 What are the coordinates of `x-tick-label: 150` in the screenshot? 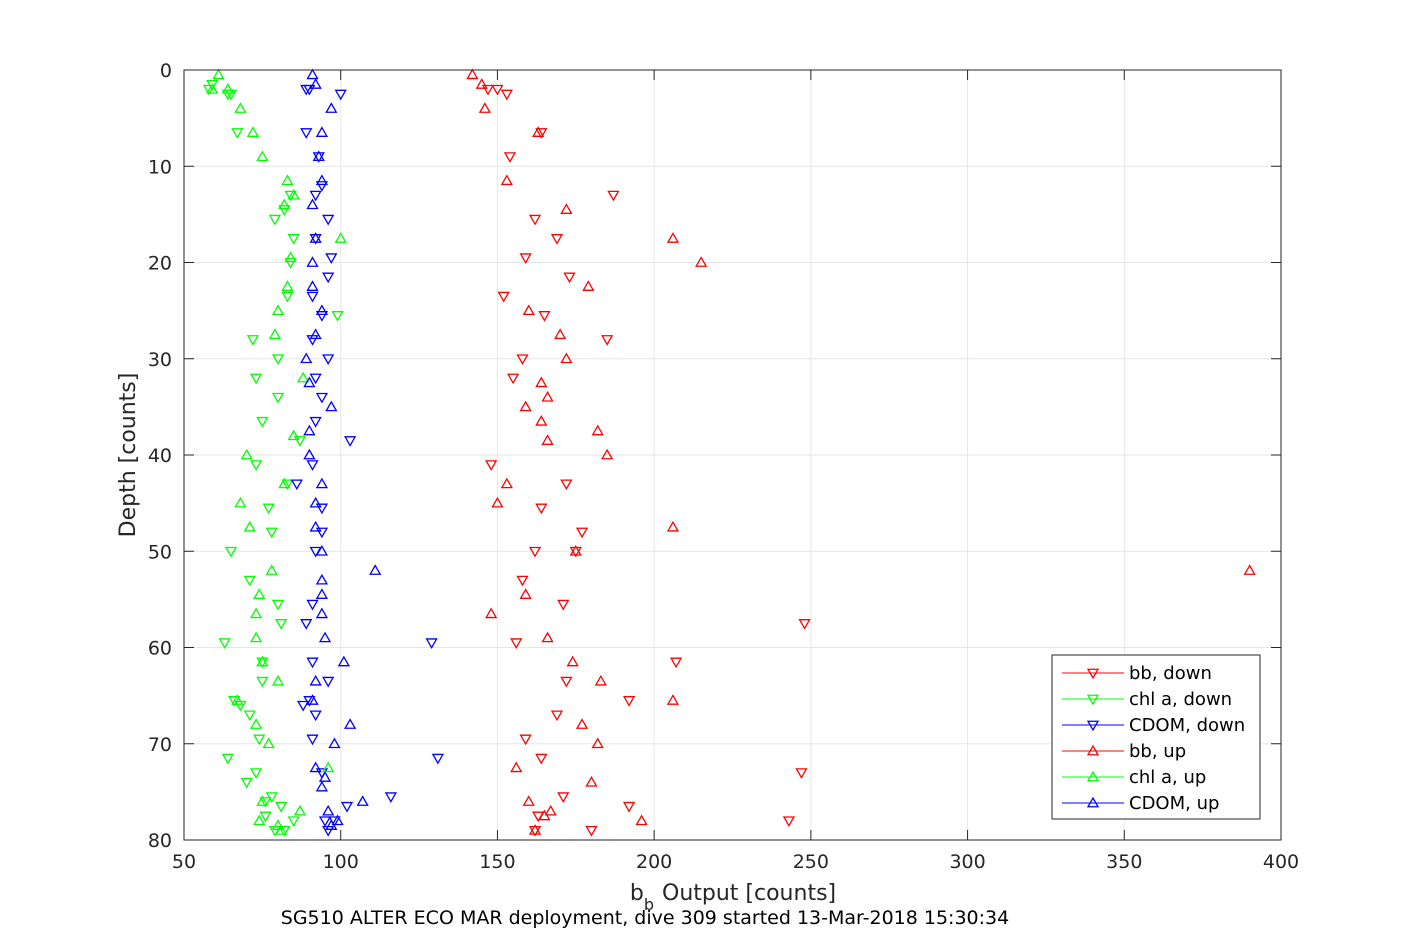 It's located at (497, 862).